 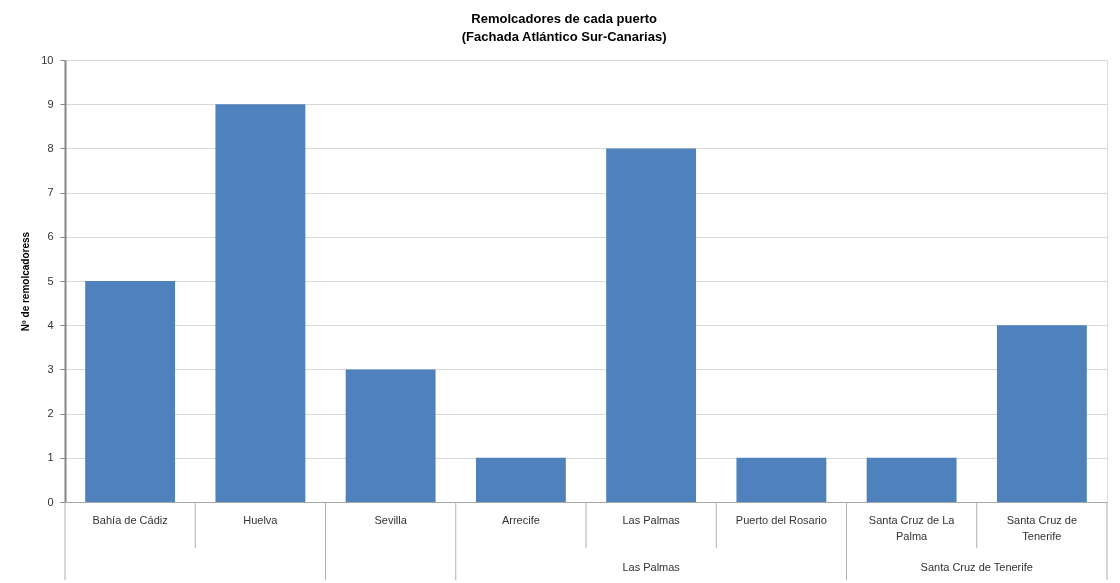 What do you see at coordinates (130, 519) in the screenshot?
I see `x-tick-label: Bahía de Cádiz` at bounding box center [130, 519].